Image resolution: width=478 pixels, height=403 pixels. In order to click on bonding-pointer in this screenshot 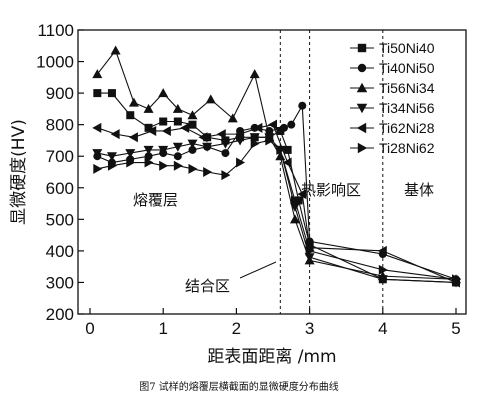, I will do `click(258, 270)`.